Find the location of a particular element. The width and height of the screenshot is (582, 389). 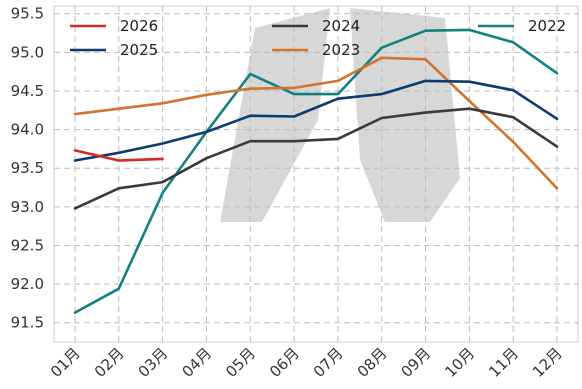

x-tick-label: 10月 is located at coordinates (459, 362).